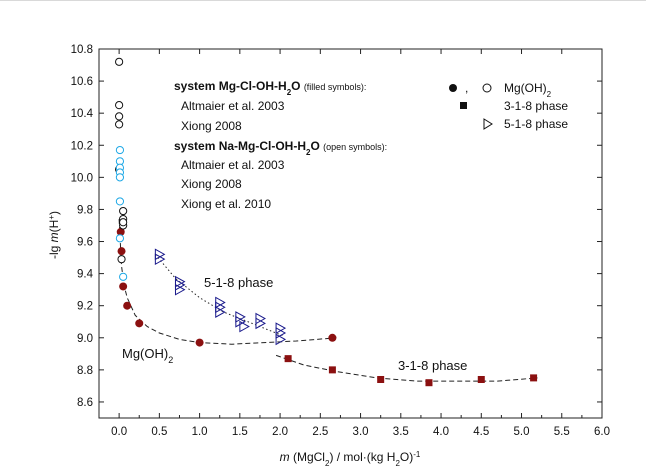 This screenshot has width=646, height=470. I want to click on y-axis-label: -lg m(H+), so click(54, 235).